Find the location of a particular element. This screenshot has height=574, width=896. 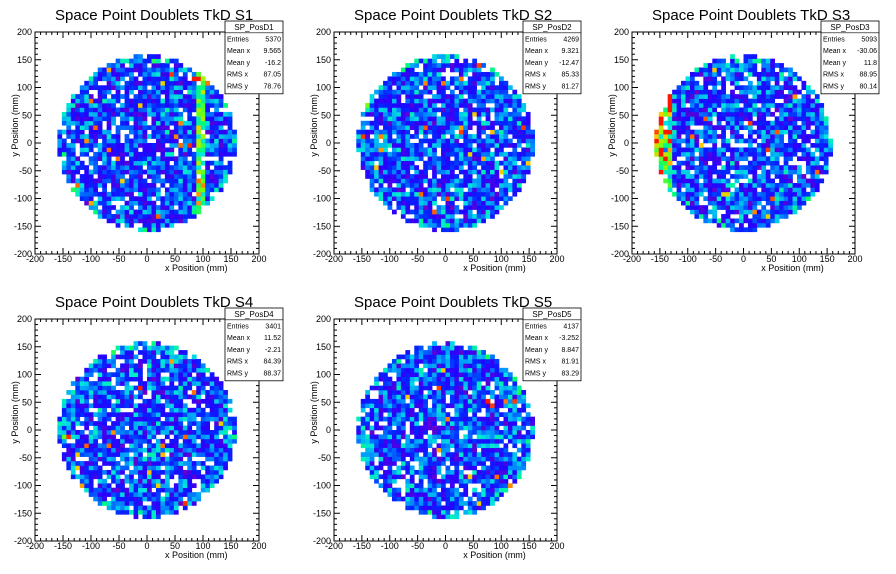

y-tick-label: 100 is located at coordinates (621, 88).